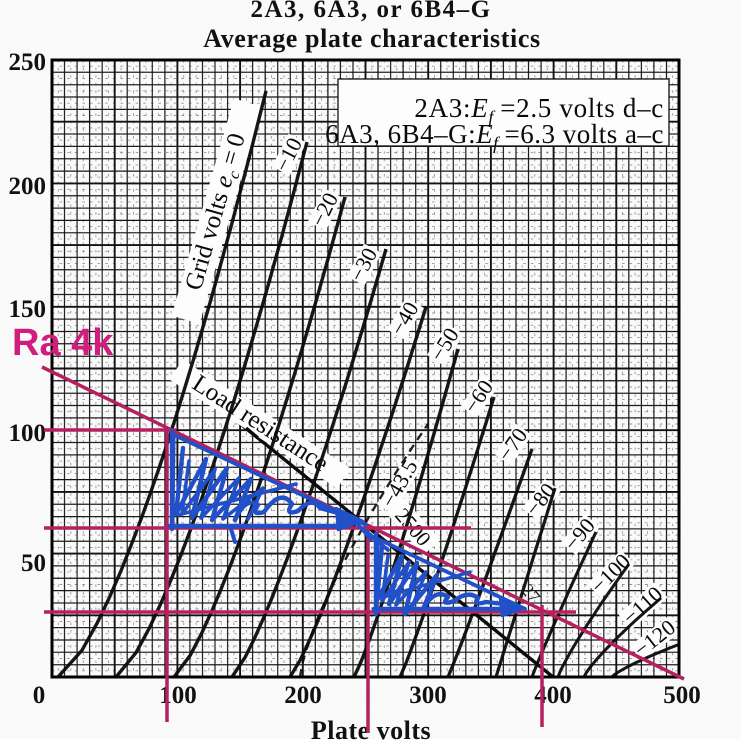  I want to click on svg-text: Average plate characteristics, so click(371, 38).